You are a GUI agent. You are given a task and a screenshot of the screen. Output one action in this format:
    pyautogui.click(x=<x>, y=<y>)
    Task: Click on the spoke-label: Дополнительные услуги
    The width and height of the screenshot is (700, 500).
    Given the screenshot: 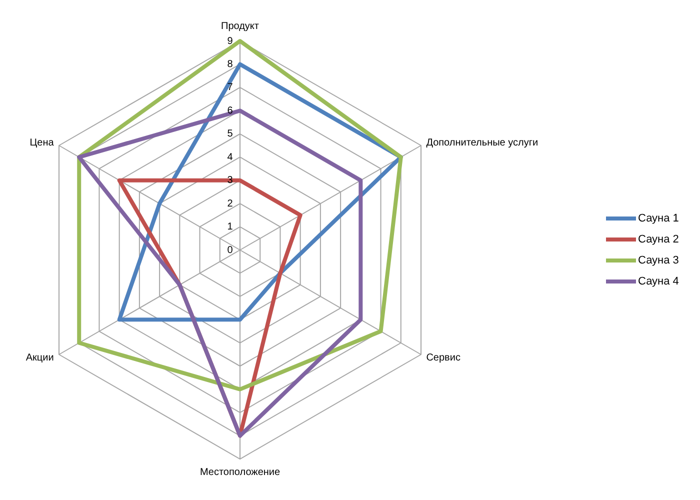 What is the action you would take?
    pyautogui.click(x=482, y=142)
    